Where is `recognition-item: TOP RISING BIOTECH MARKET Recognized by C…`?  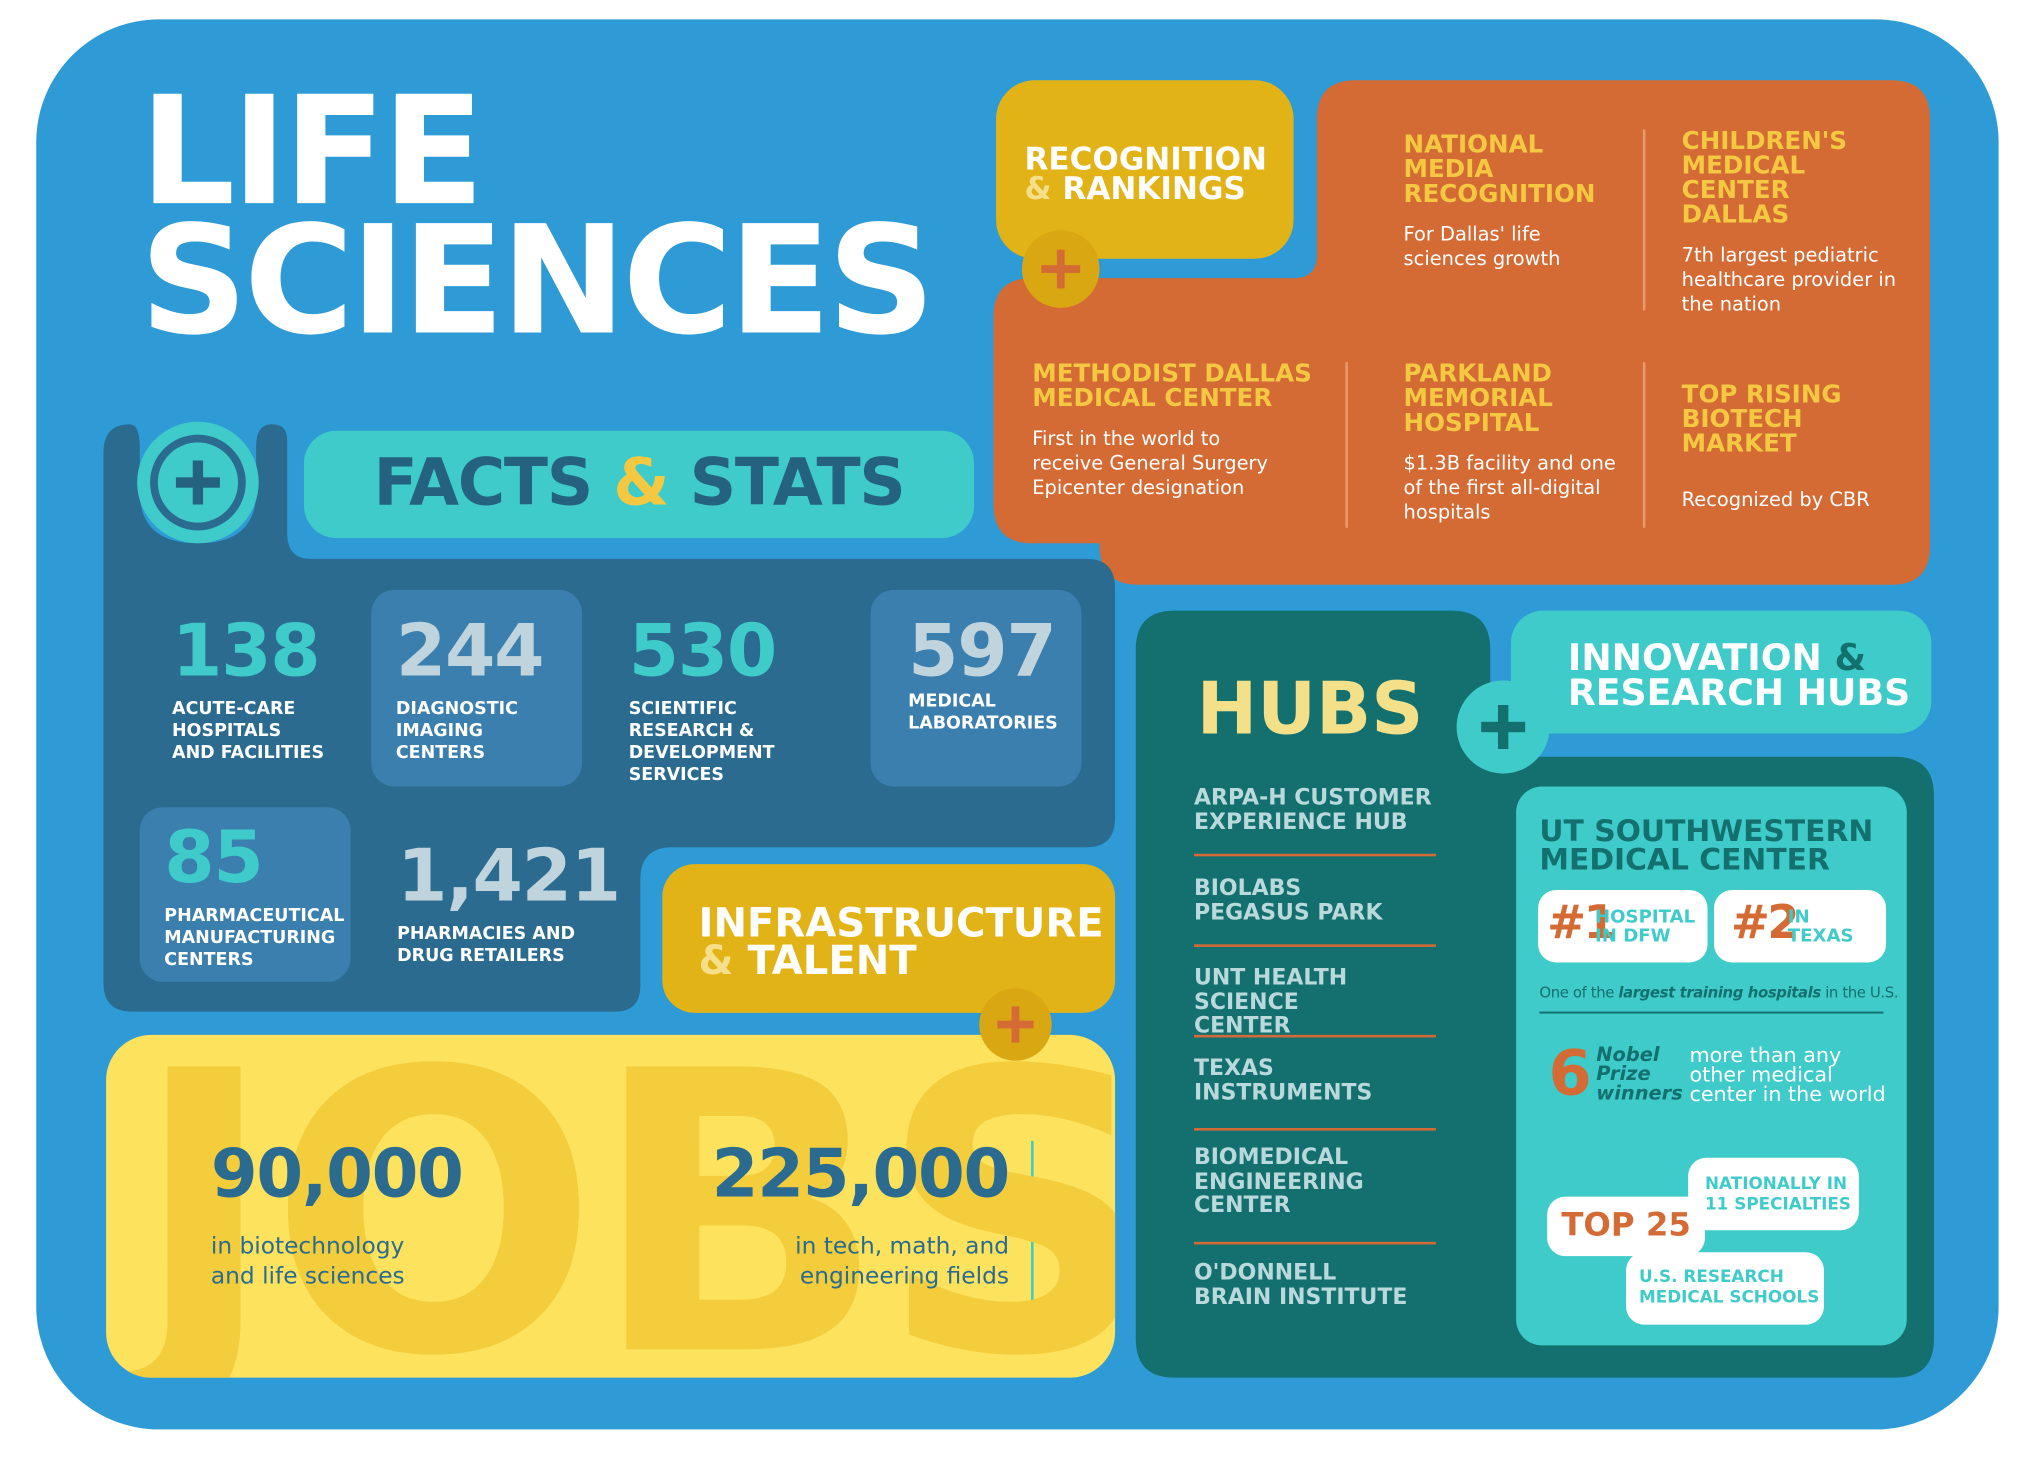
recognition-item: TOP RISING BIOTECH MARKET Recognized by C… is located at coordinates (1798, 446).